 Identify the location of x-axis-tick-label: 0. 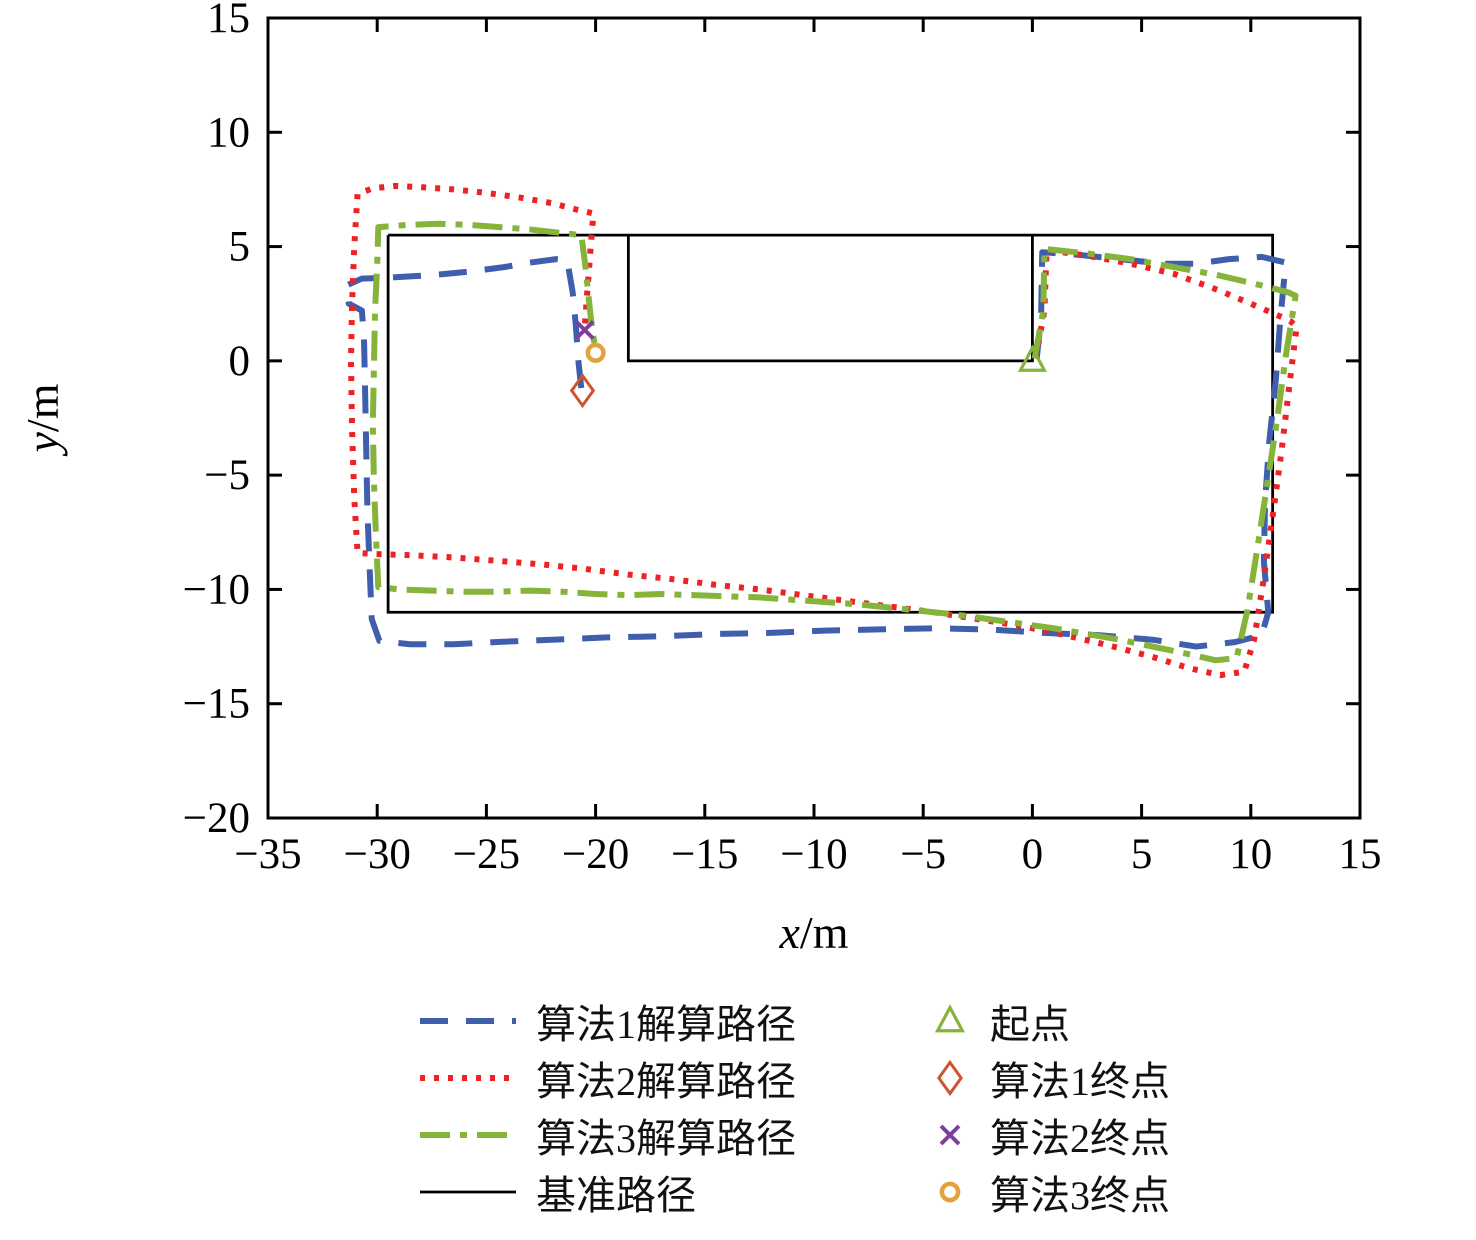
(1033, 854).